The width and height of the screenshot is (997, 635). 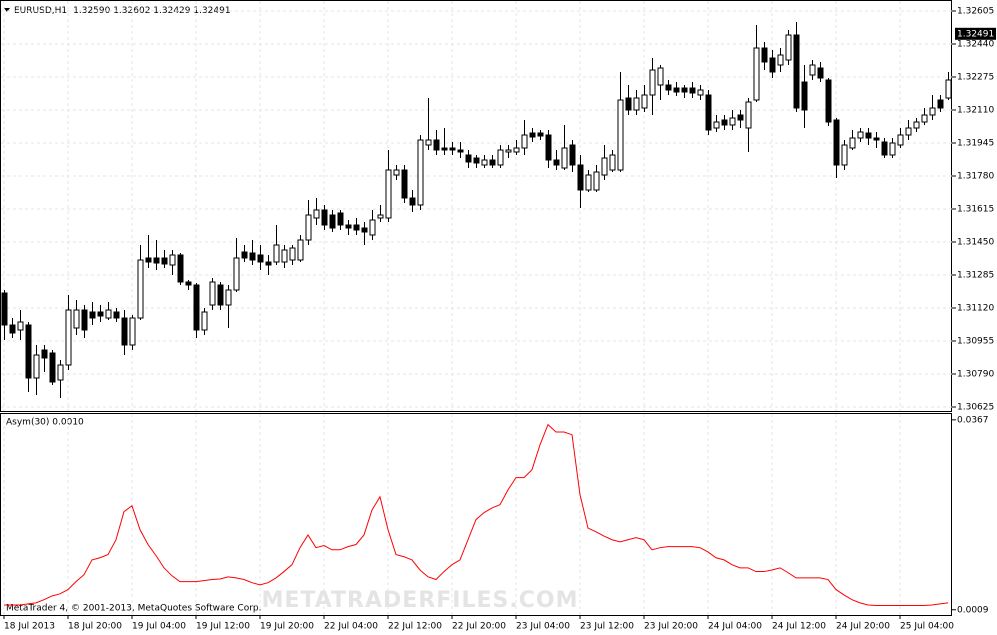 I want to click on x-tick-label: 18 Jul 20:00, so click(x=95, y=627).